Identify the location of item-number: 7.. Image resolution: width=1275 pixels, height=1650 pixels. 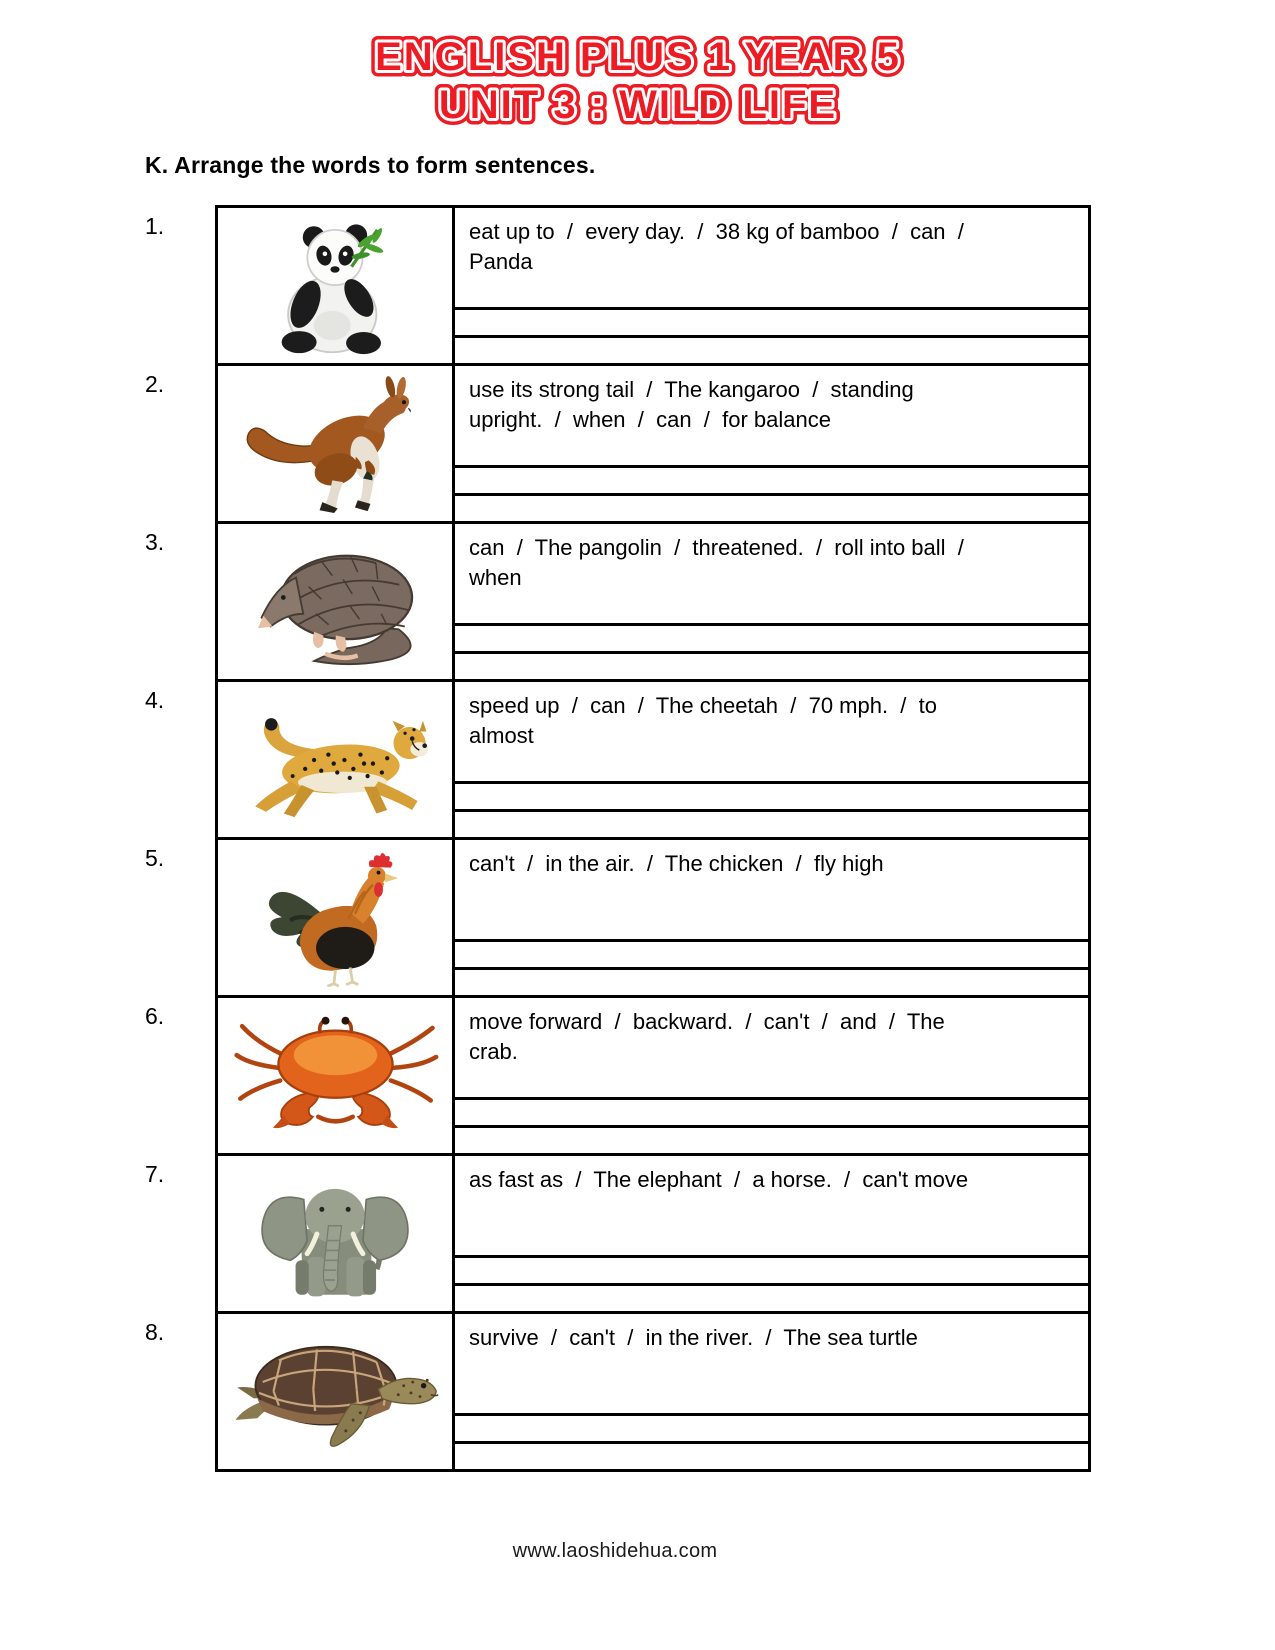
(155, 1174).